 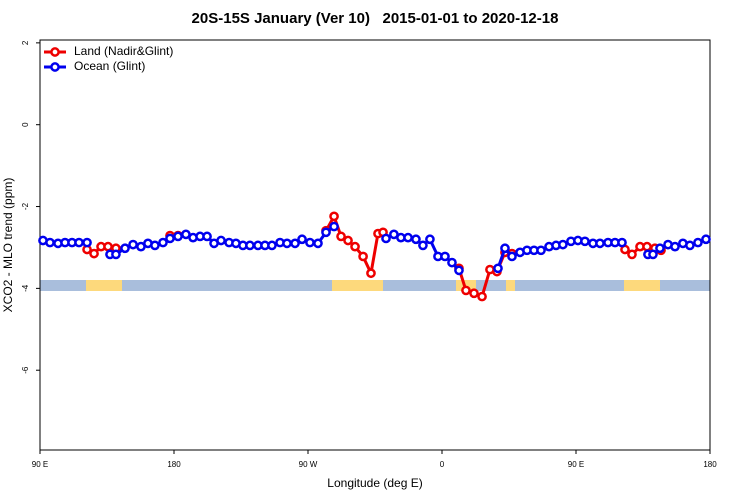 I want to click on surface-band, so click(x=375, y=285).